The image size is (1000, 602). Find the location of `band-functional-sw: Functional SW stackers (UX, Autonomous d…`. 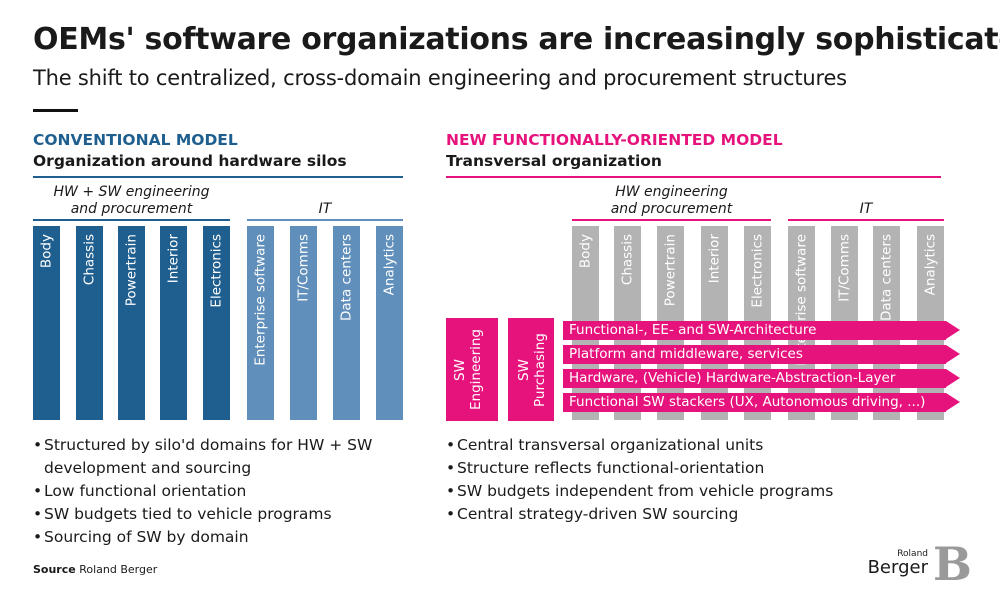

band-functional-sw: Functional SW stackers (UX, Autonomous d… is located at coordinates (754, 402).